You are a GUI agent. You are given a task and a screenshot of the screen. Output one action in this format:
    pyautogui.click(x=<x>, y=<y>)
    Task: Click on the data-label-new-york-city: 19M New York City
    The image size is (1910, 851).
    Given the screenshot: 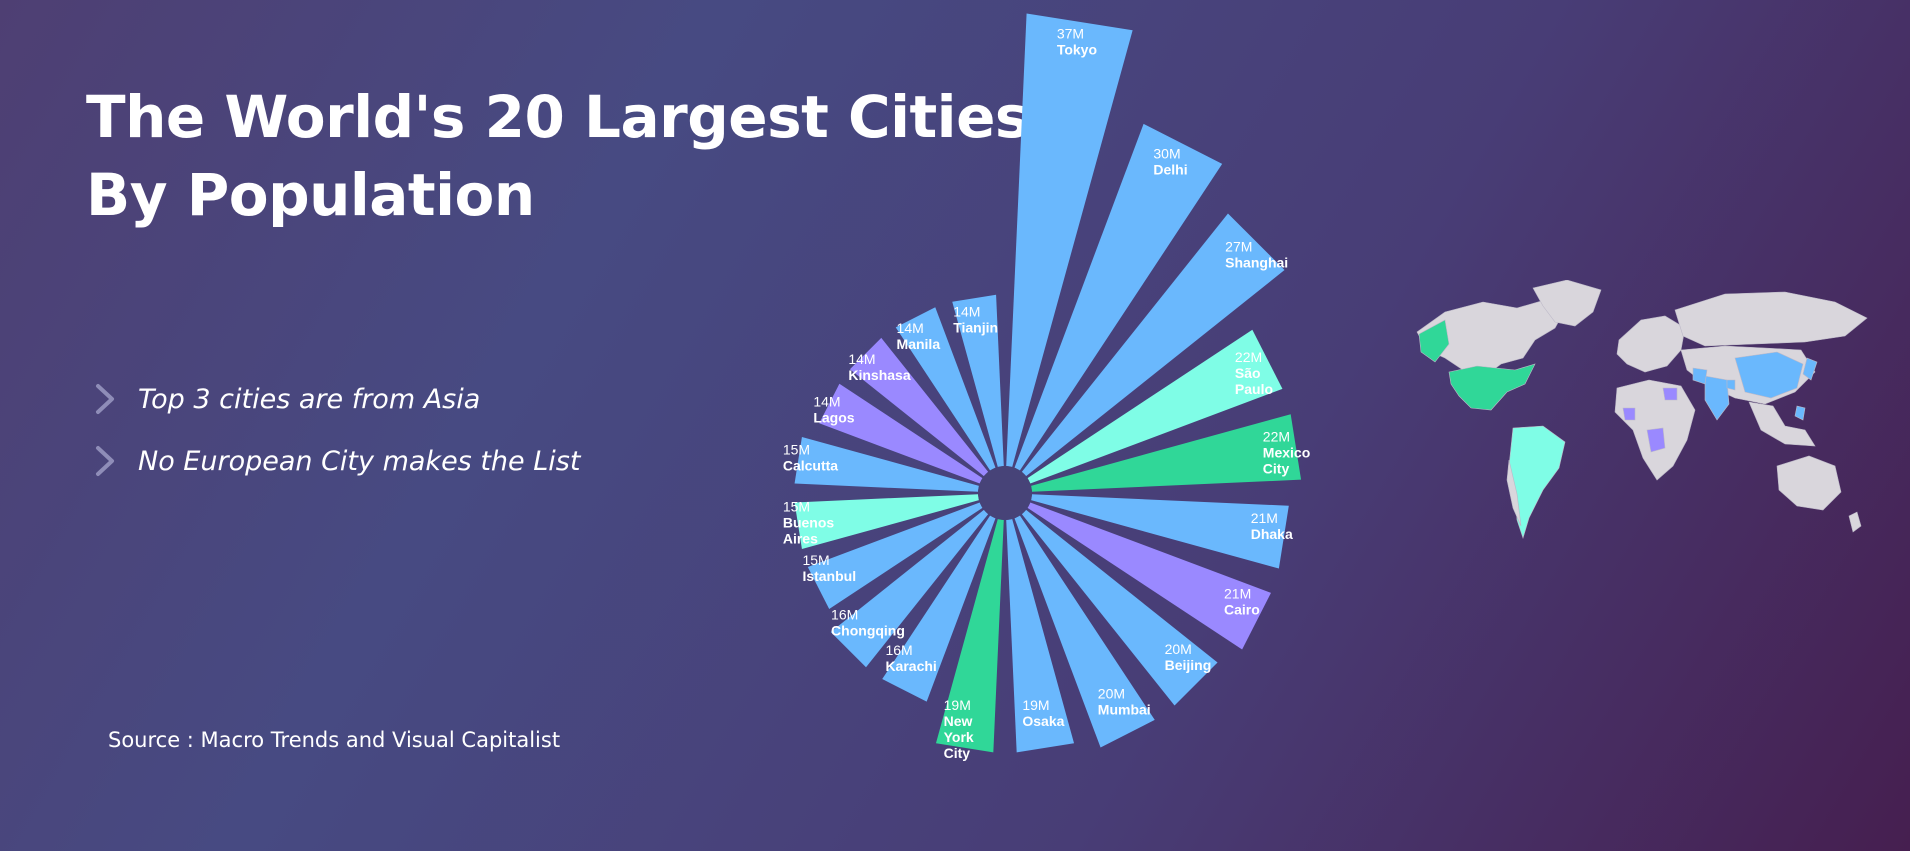 What is the action you would take?
    pyautogui.click(x=959, y=729)
    